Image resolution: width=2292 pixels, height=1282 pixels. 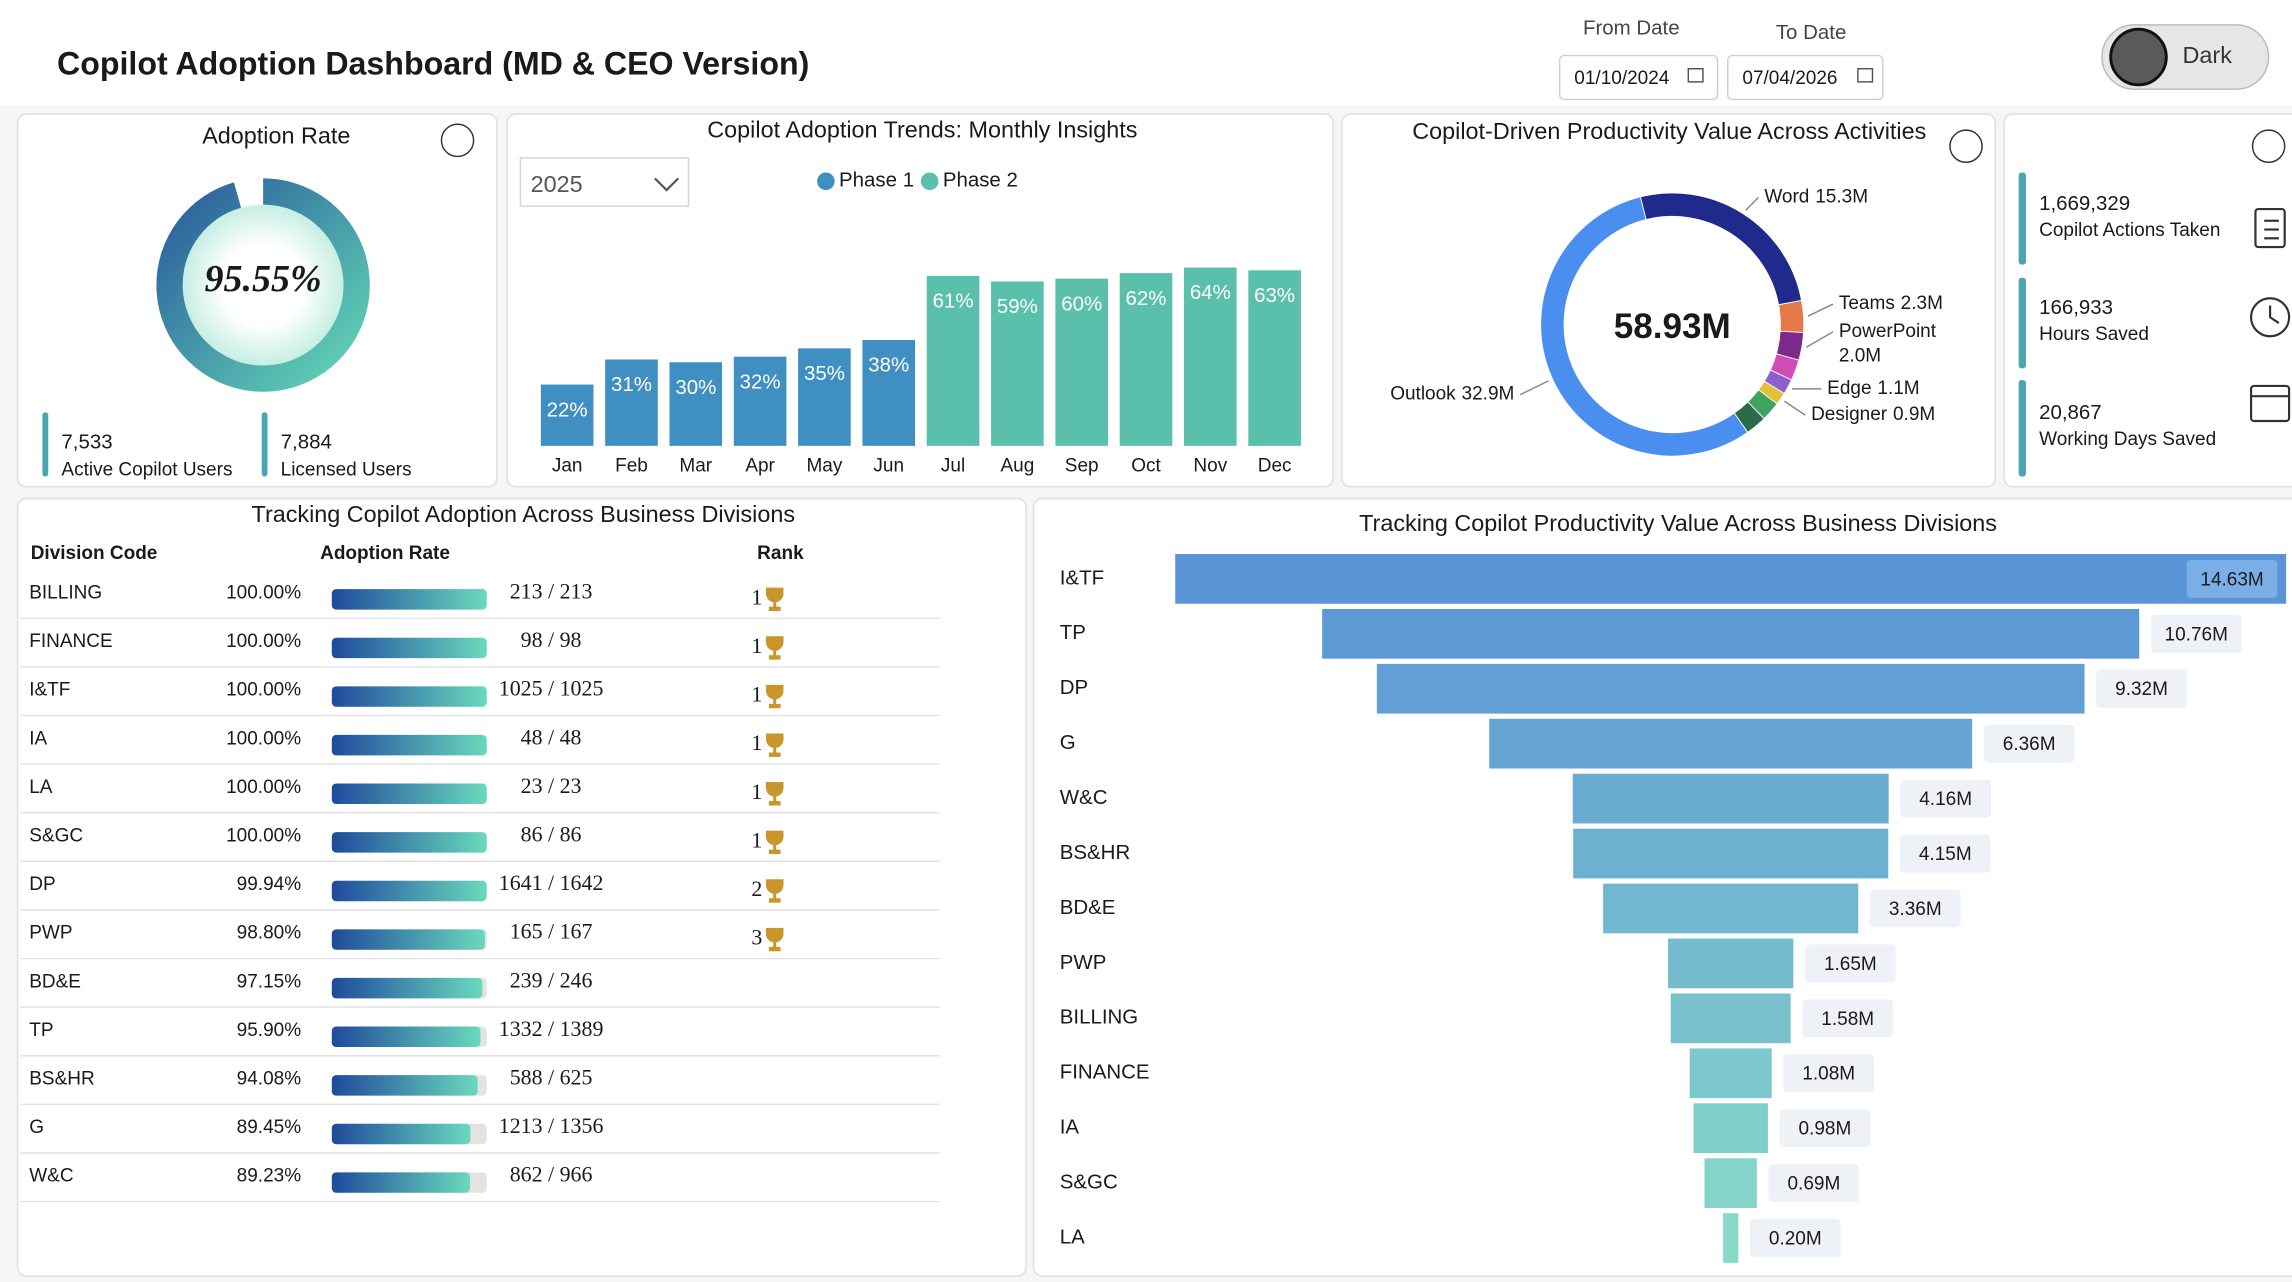 I want to click on slice-label: Outlook 32.9M, so click(x=1452, y=394).